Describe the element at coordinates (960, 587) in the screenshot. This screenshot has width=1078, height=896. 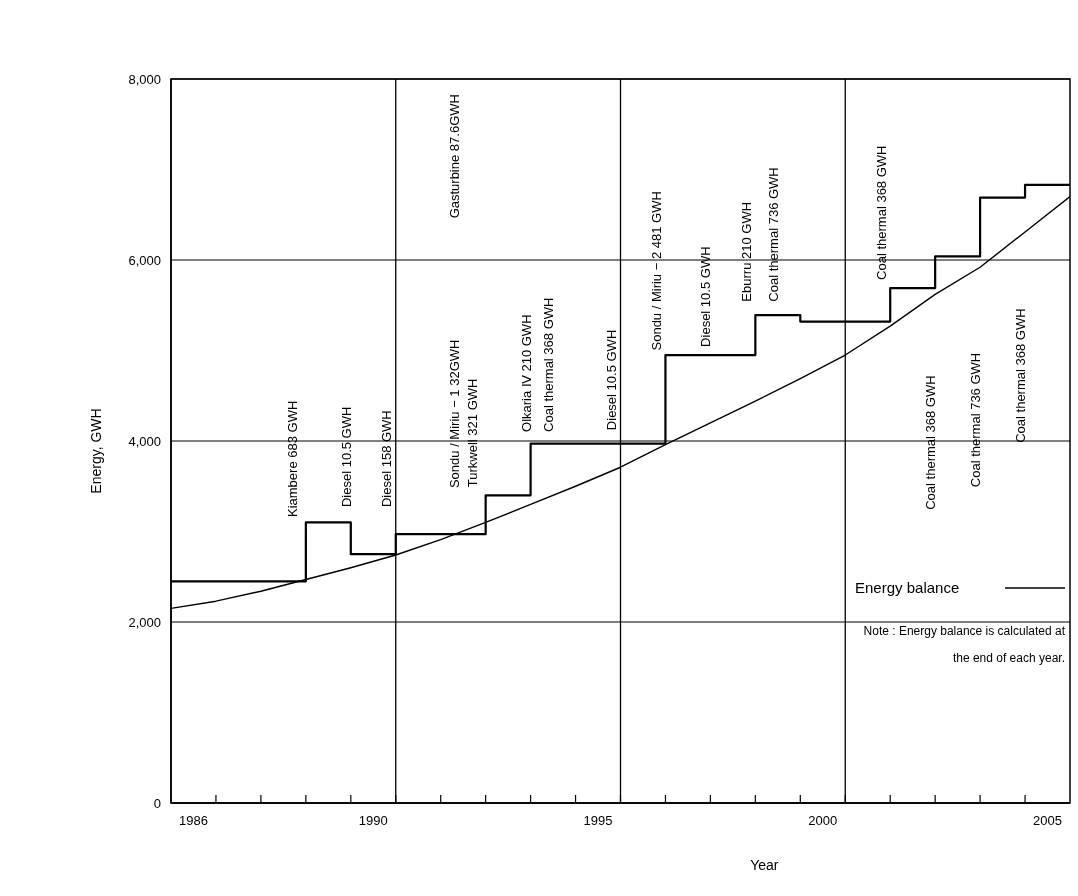
I see `legend-key: Energy balance` at that location.